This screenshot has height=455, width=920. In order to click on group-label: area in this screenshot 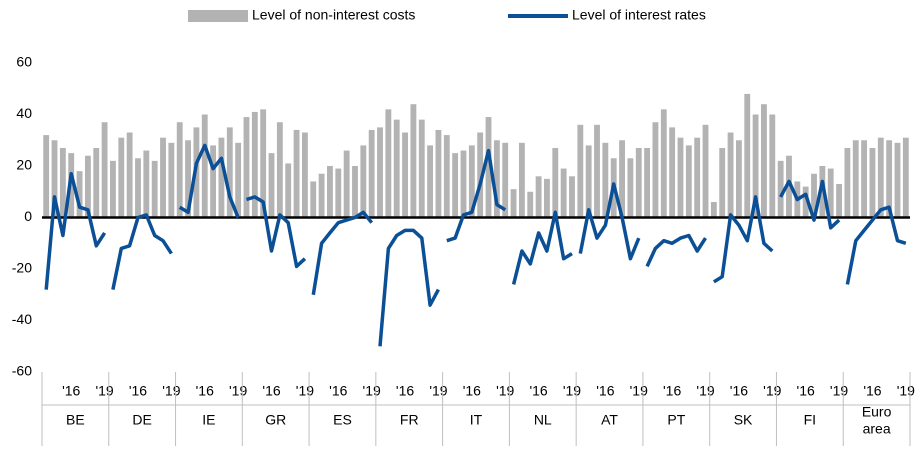, I will do `click(877, 429)`.